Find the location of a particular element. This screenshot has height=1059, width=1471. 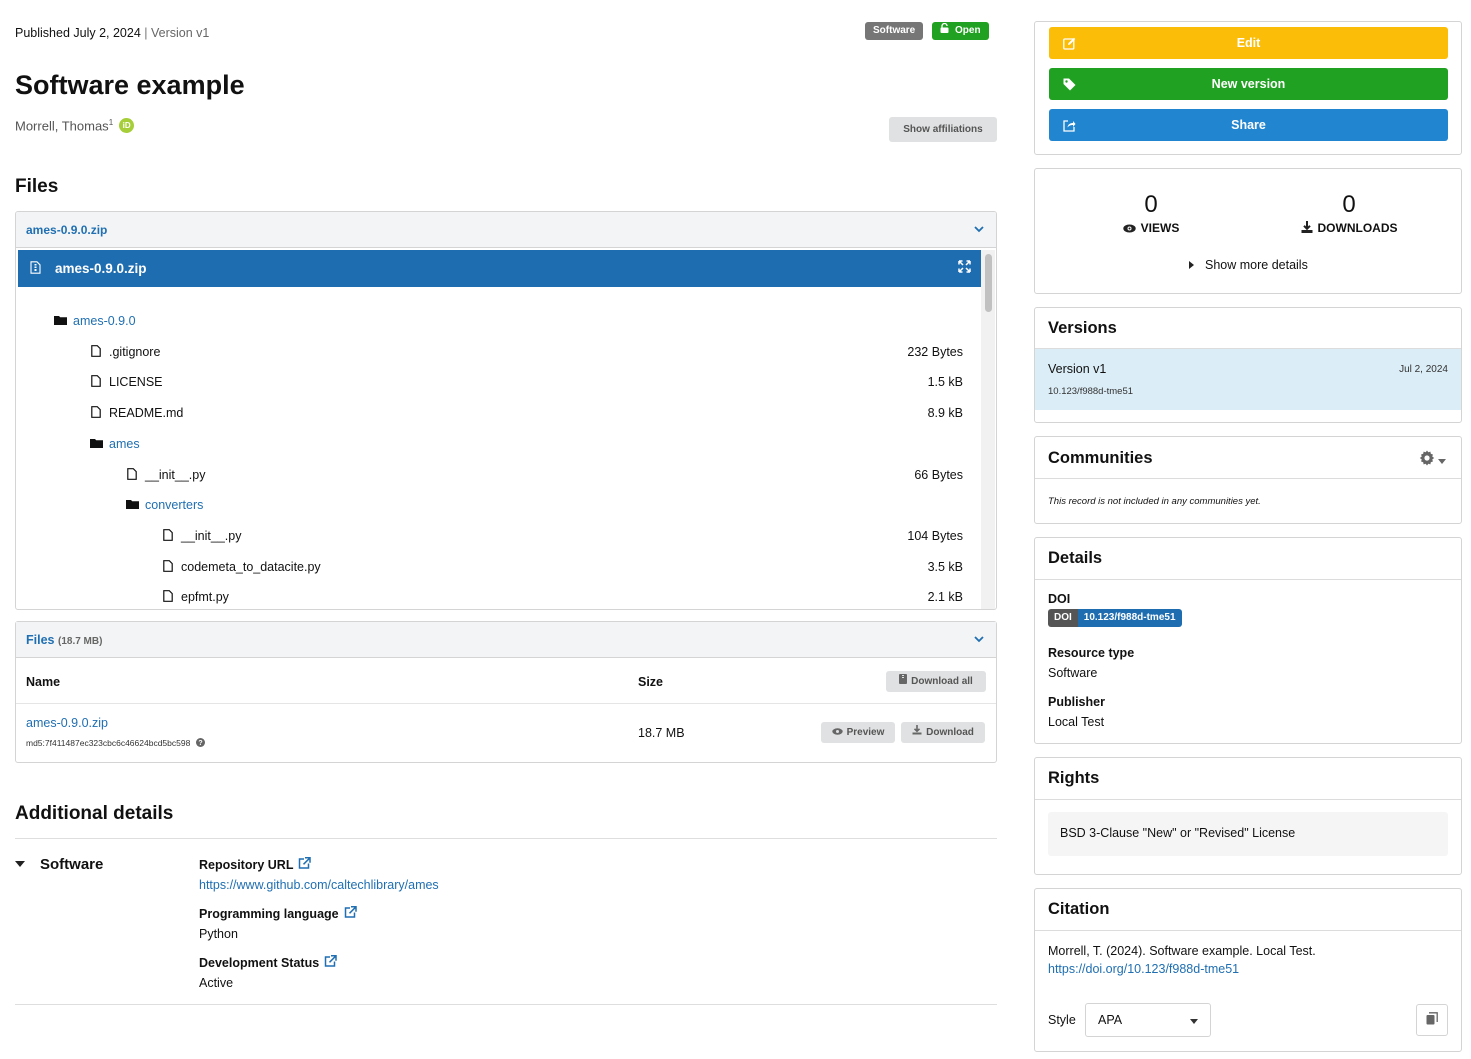

preview-button: Preview is located at coordinates (858, 732).